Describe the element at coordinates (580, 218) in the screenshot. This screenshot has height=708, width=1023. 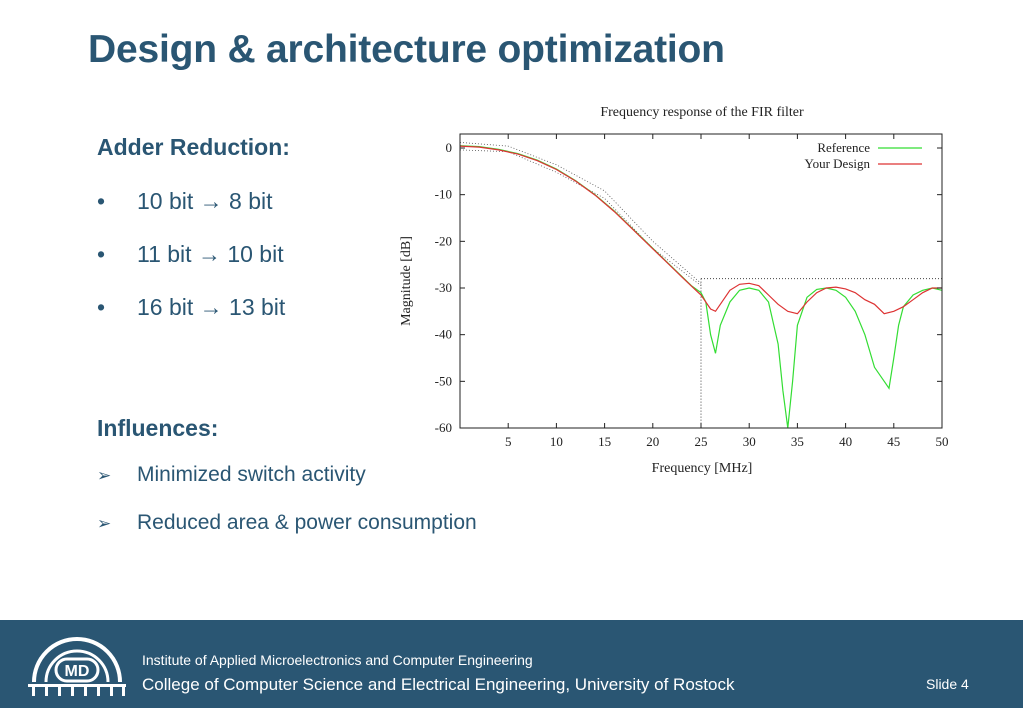
I see `passband-lower-guide` at that location.